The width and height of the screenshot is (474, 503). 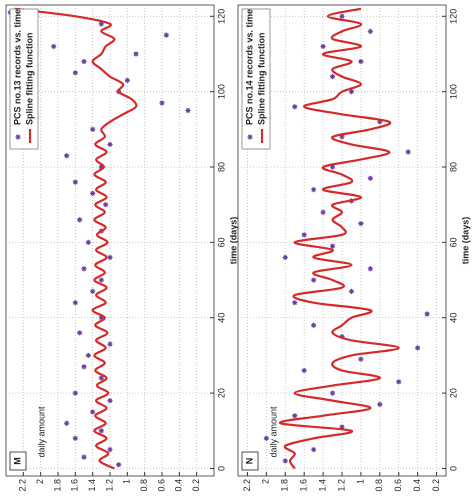 What do you see at coordinates (221, 393) in the screenshot?
I see `x-tick-label: 20` at bounding box center [221, 393].